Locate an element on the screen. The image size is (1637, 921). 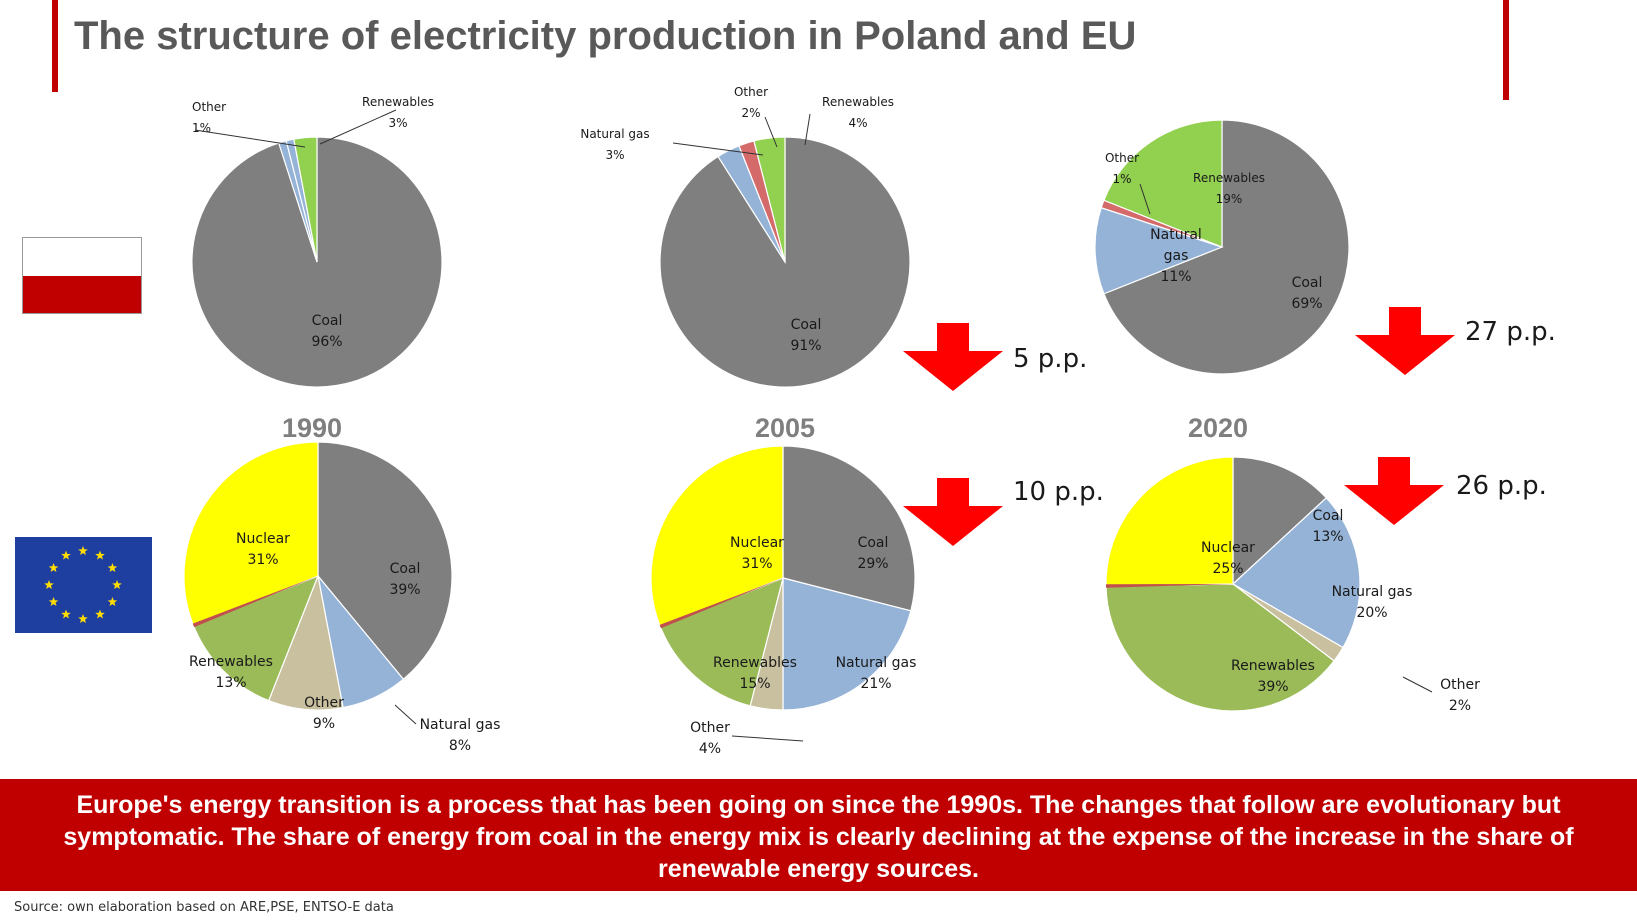
pie-eu-2020-label-coal-line: Coal is located at coordinates (1328, 516).